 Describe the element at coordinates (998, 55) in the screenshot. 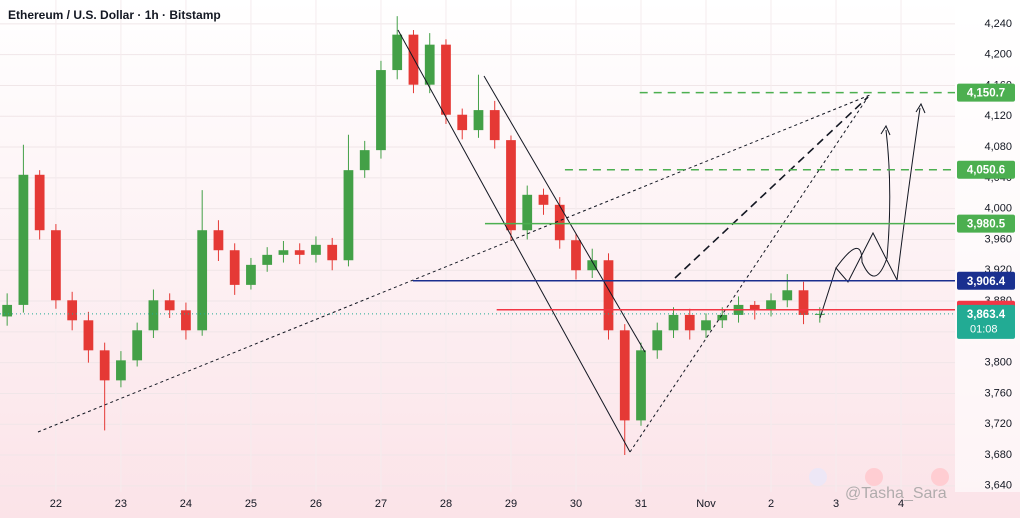

I see `y-tick-label: 4,200` at that location.